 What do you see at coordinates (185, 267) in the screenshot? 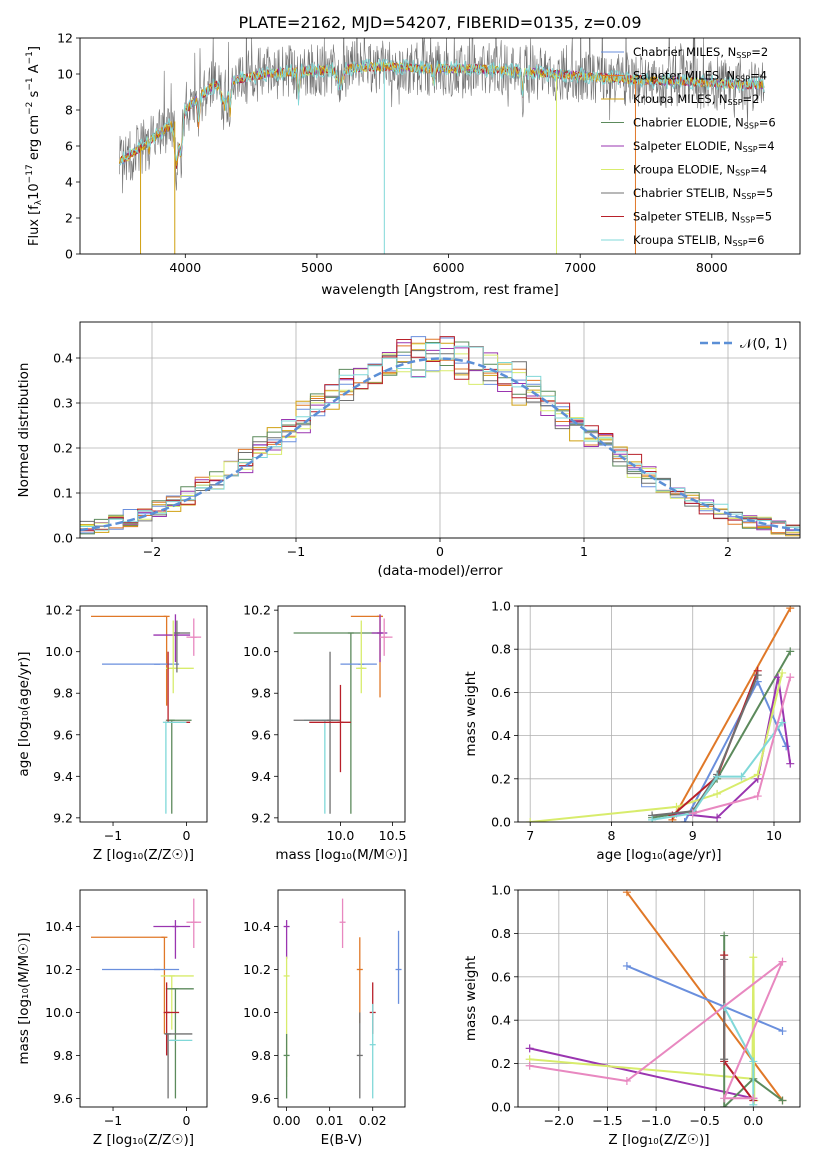
I see `x-tick-label: 4000` at bounding box center [185, 267].